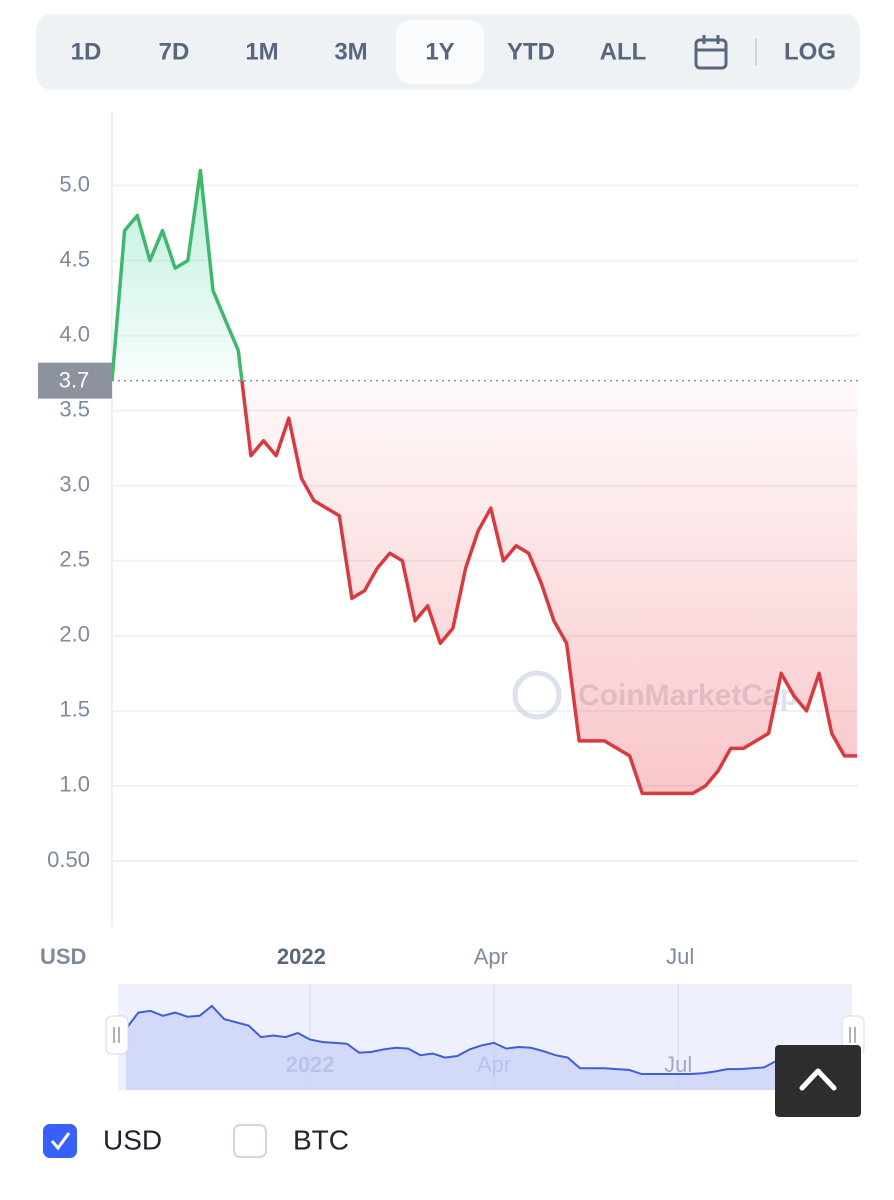  I want to click on checkmark, so click(60, 1141).